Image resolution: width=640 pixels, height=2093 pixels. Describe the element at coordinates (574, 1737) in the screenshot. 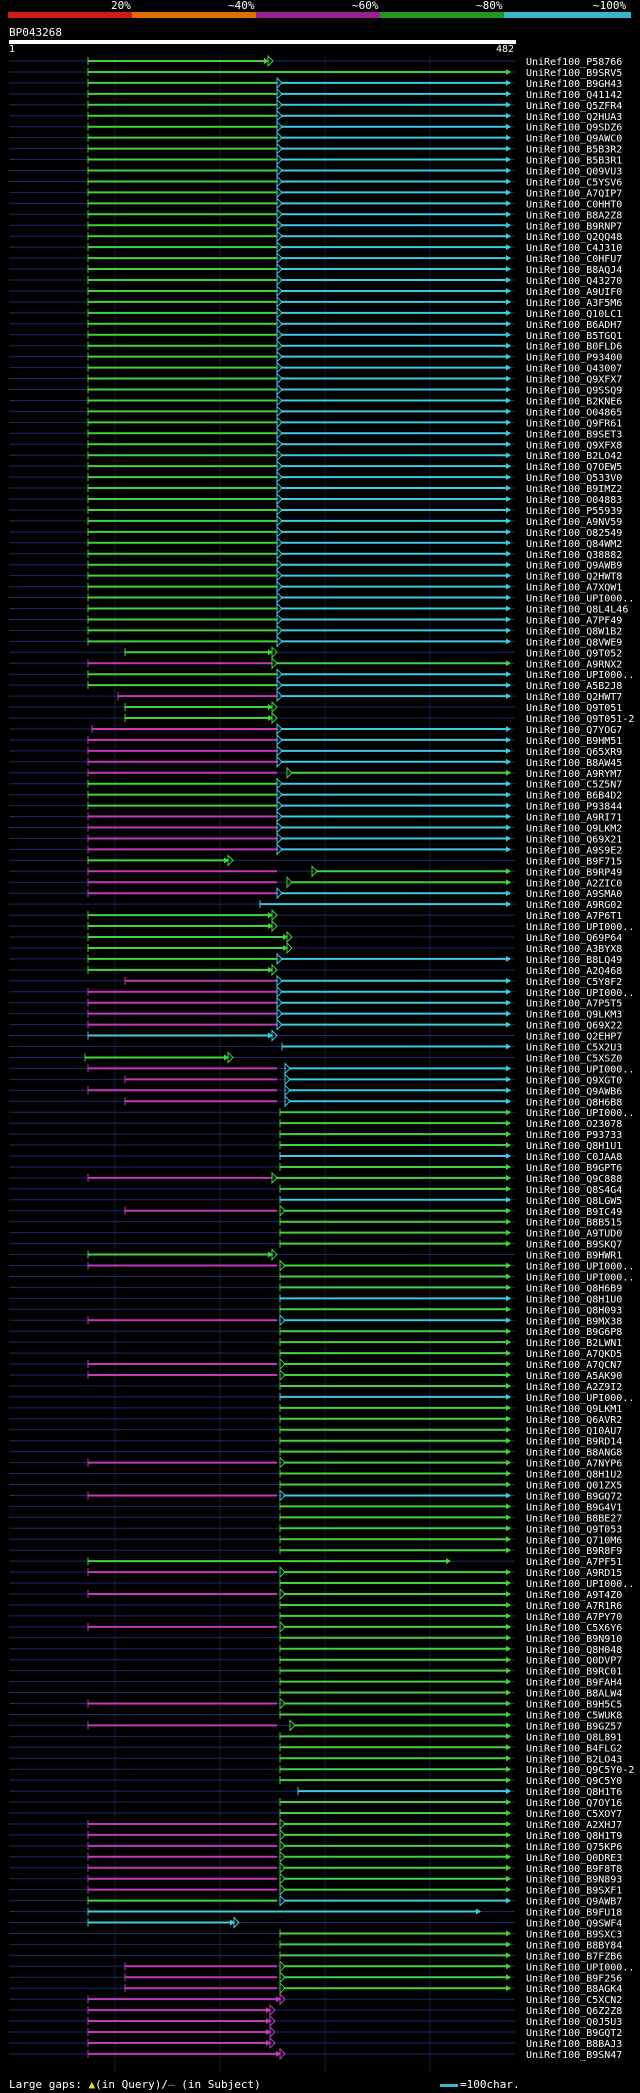

I see `hit-label: UniRef100_Q8L891` at that location.